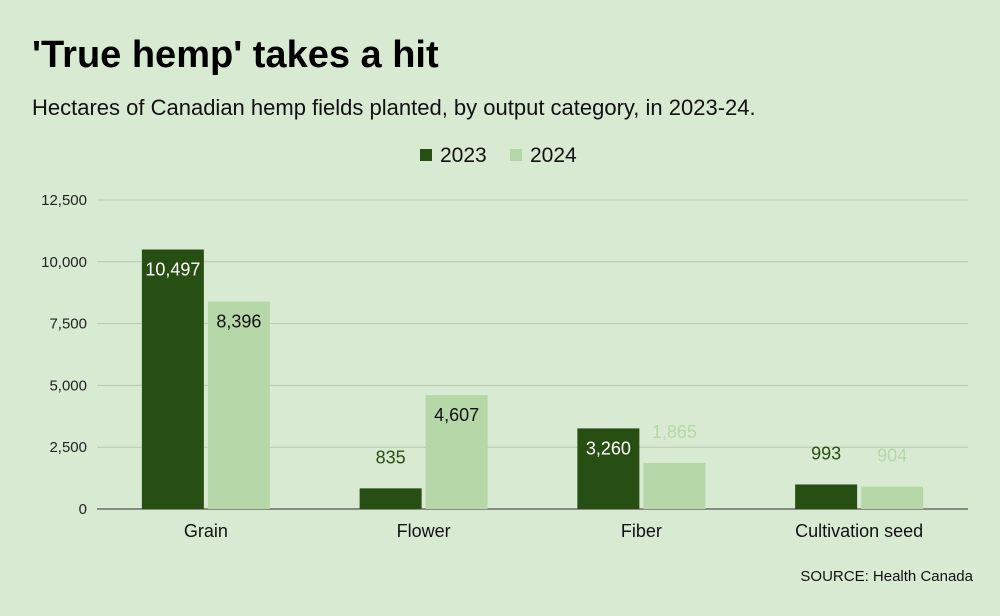  Describe the element at coordinates (206, 531) in the screenshot. I see `x-tick-label: Grain` at that location.